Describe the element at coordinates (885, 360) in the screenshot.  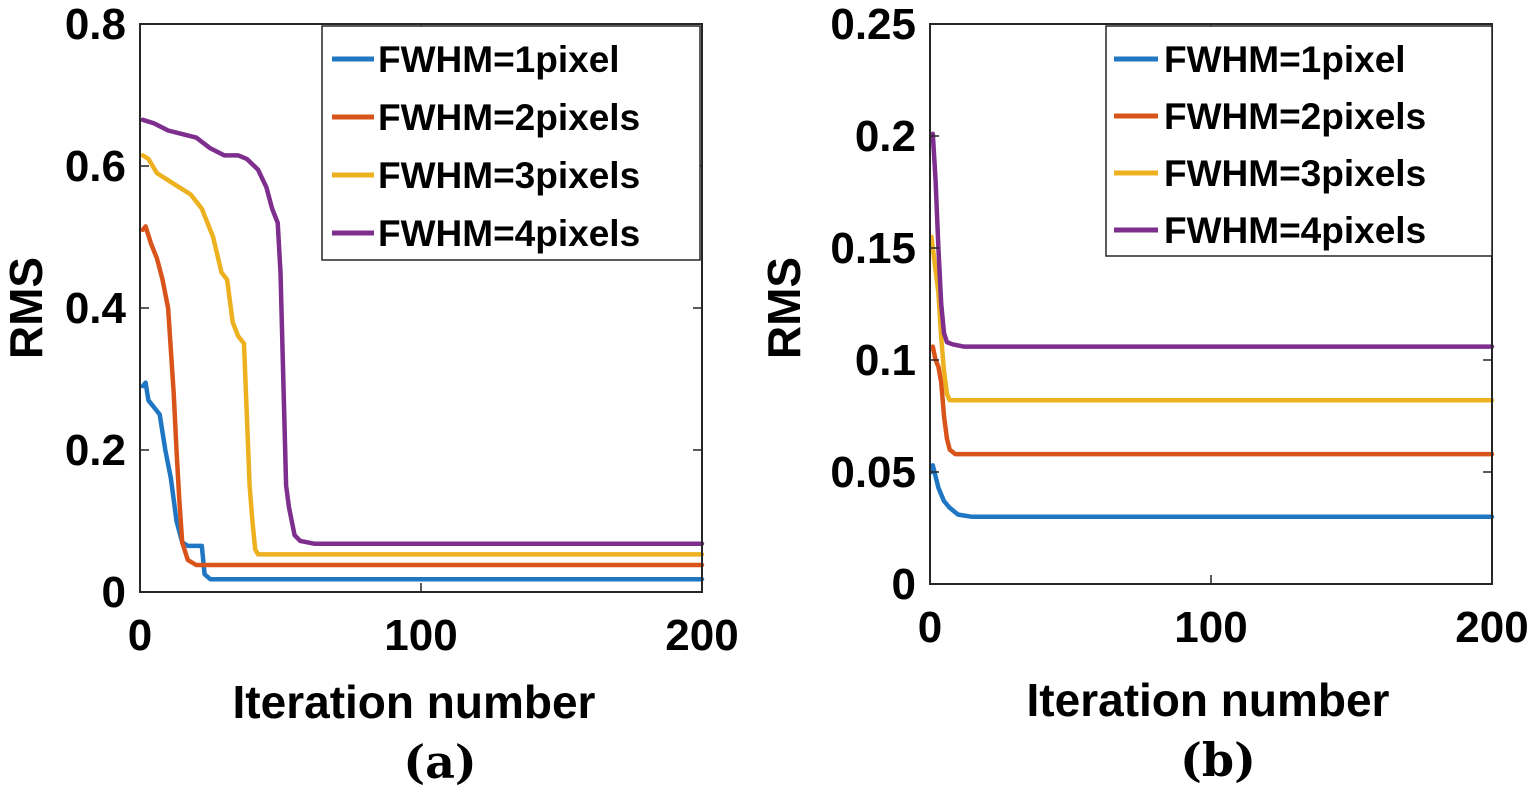
I see `y-tick-label-b: 0.1` at that location.